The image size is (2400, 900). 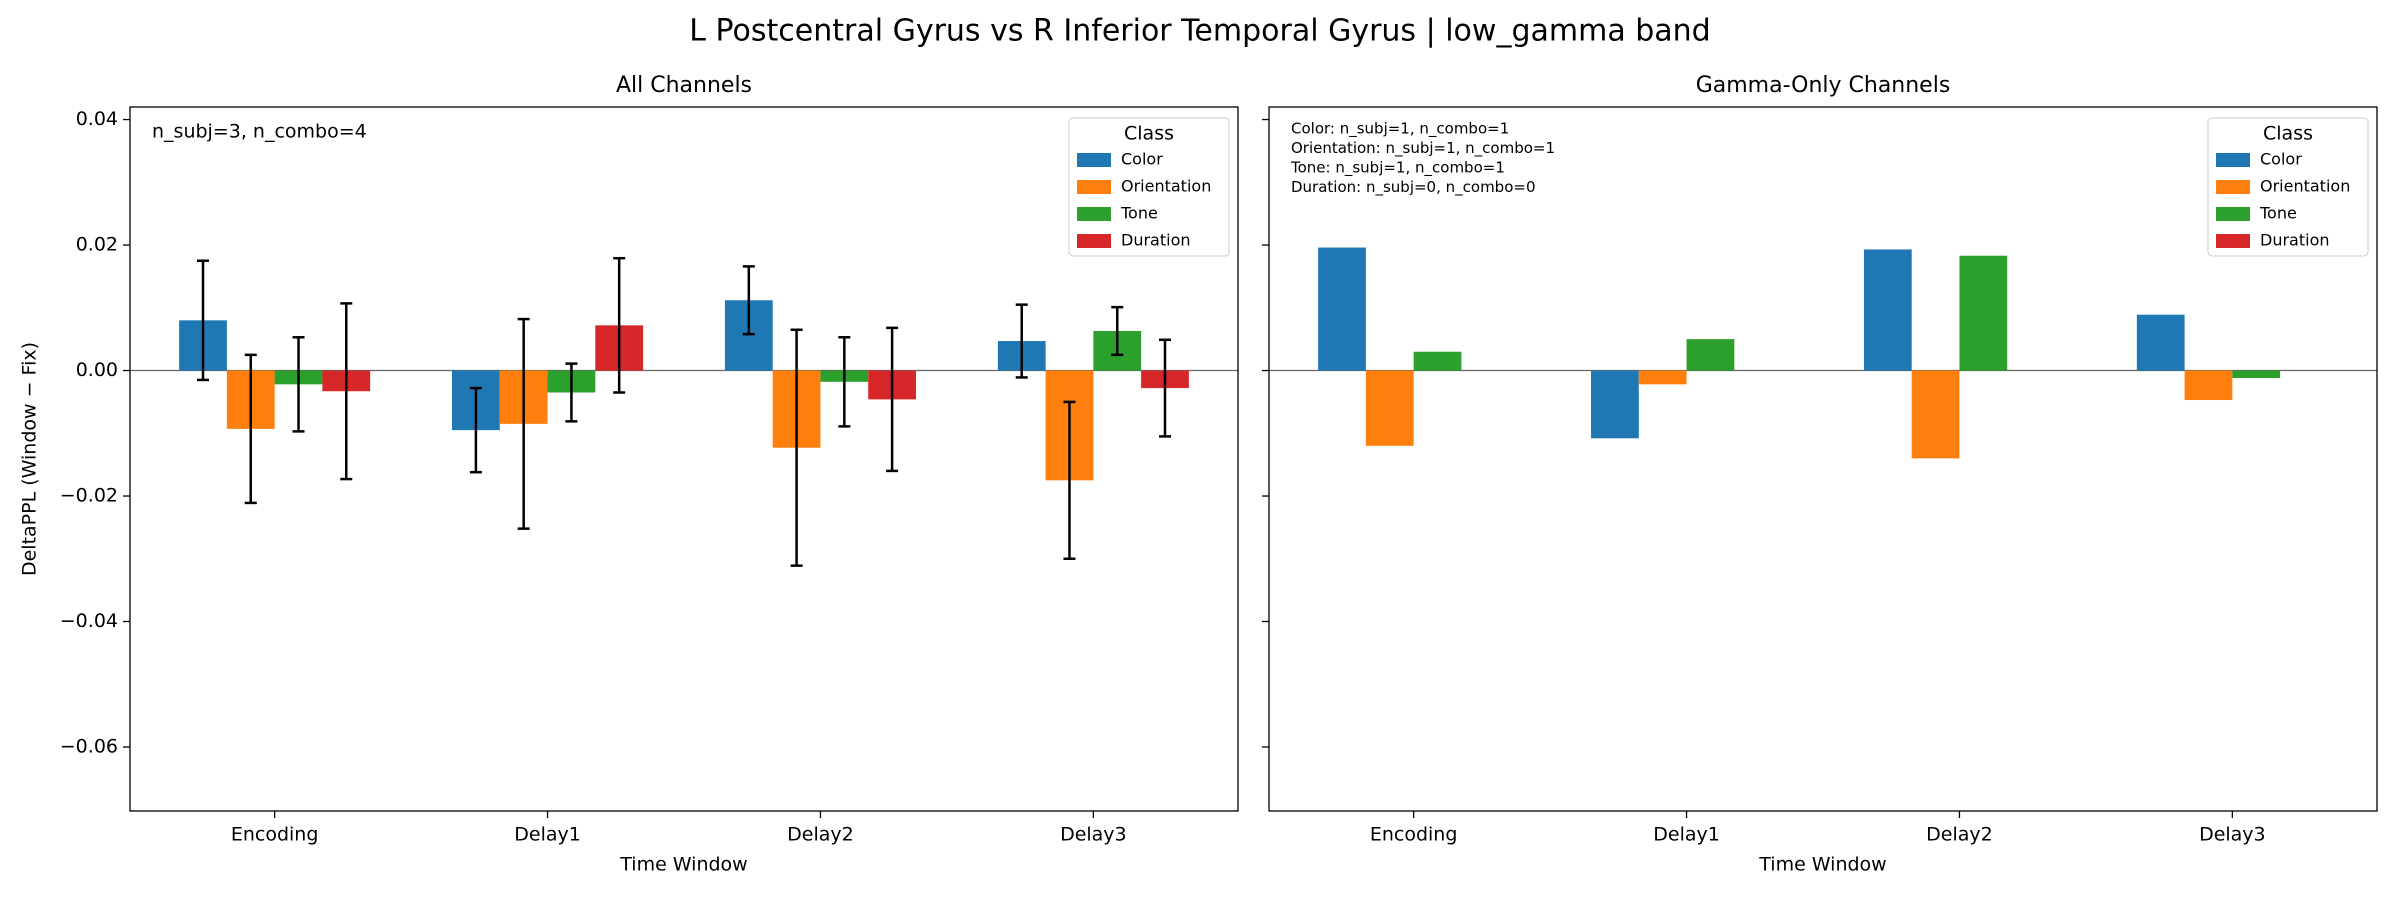 I want to click on y-axis-label: DeltaPPL (Window − Fix), so click(x=30, y=459).